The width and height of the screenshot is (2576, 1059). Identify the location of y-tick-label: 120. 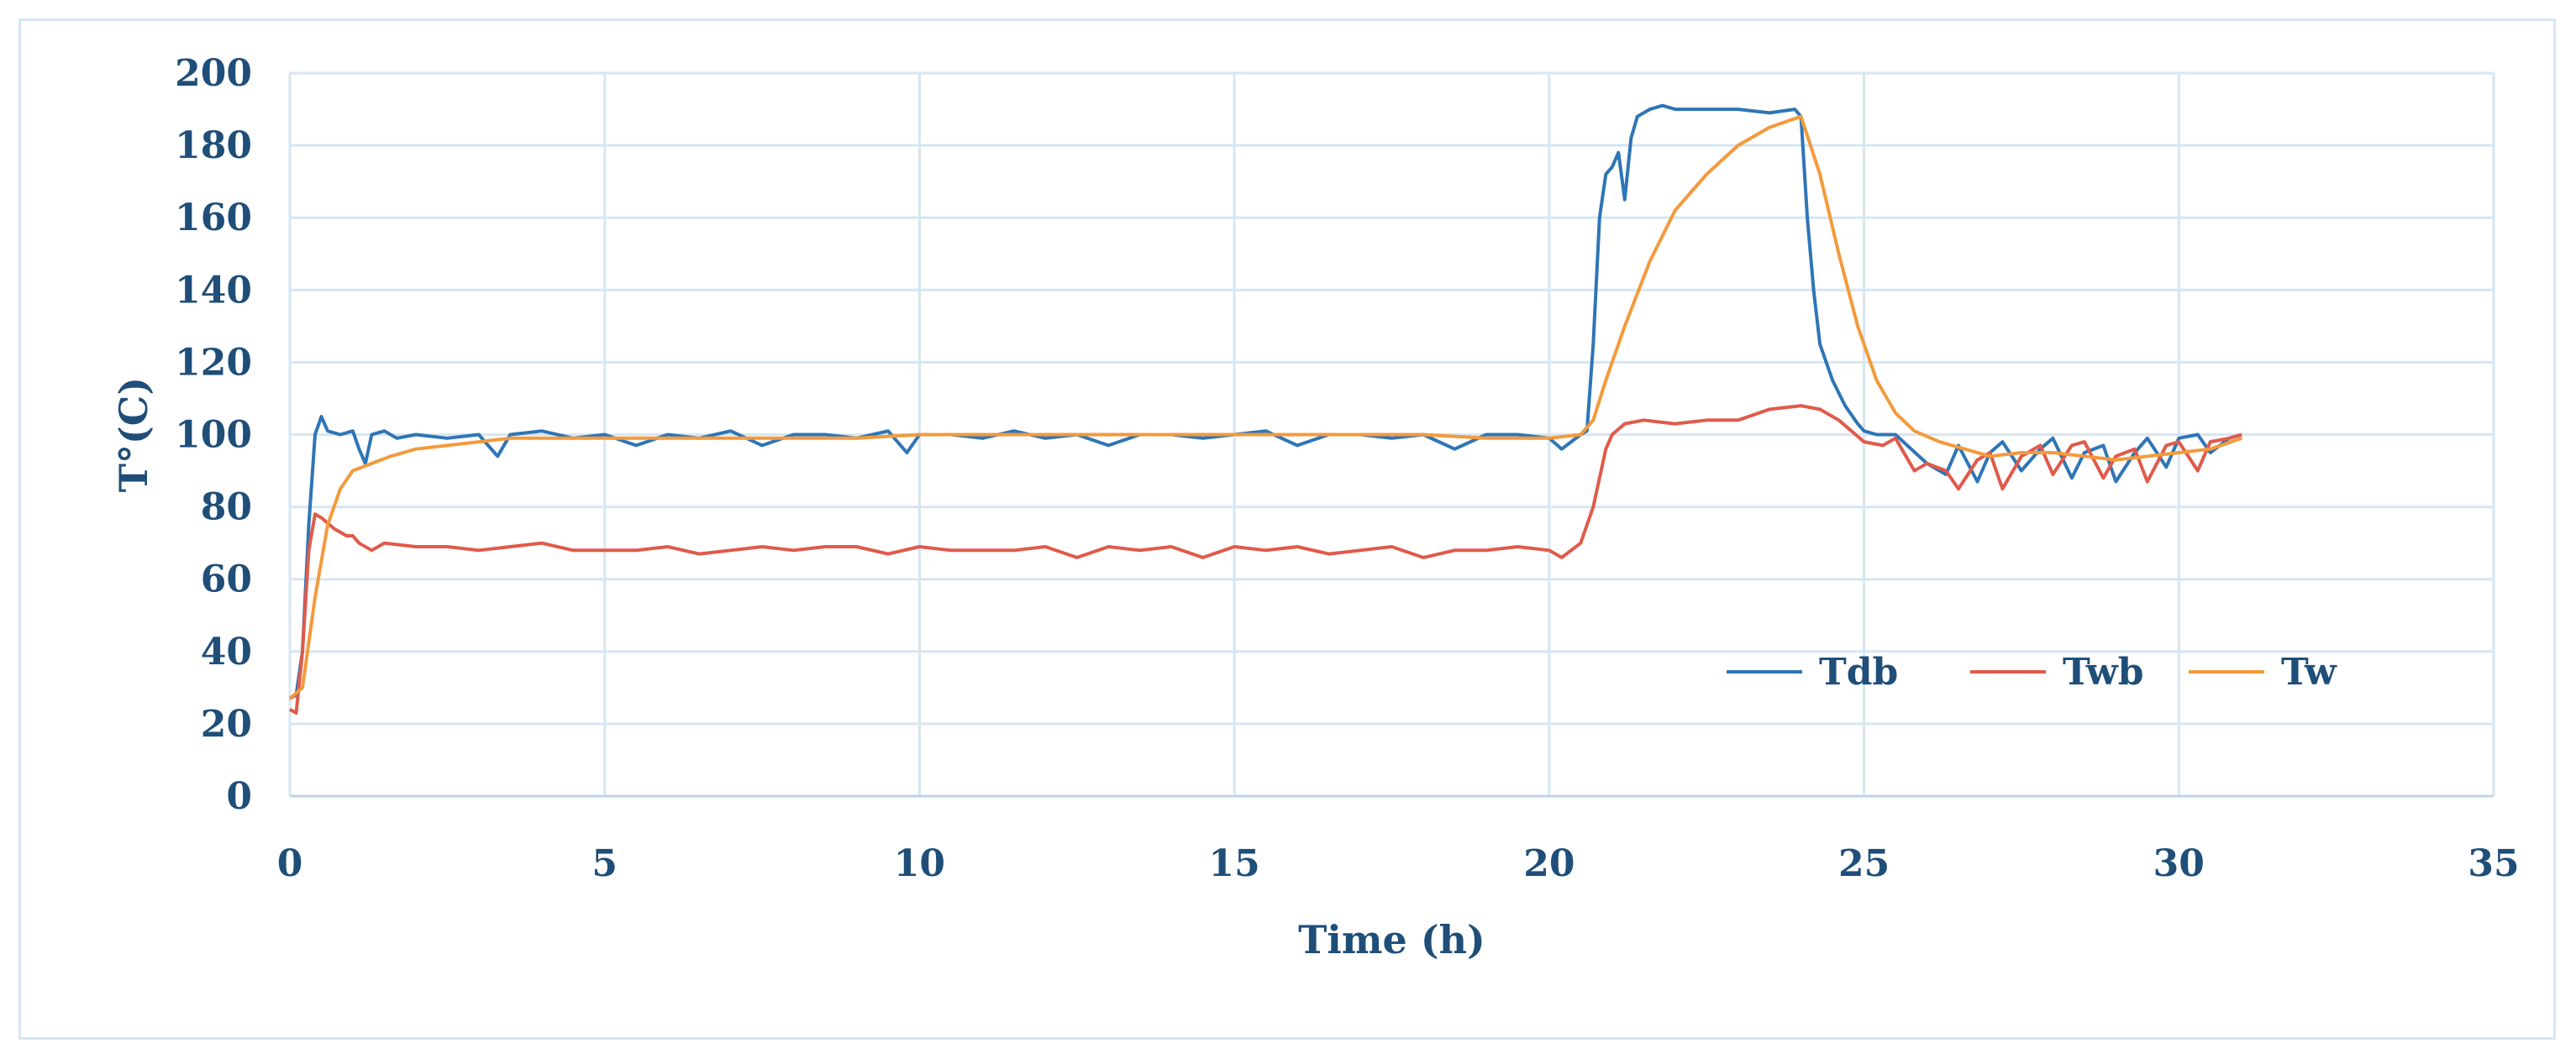
(213, 363).